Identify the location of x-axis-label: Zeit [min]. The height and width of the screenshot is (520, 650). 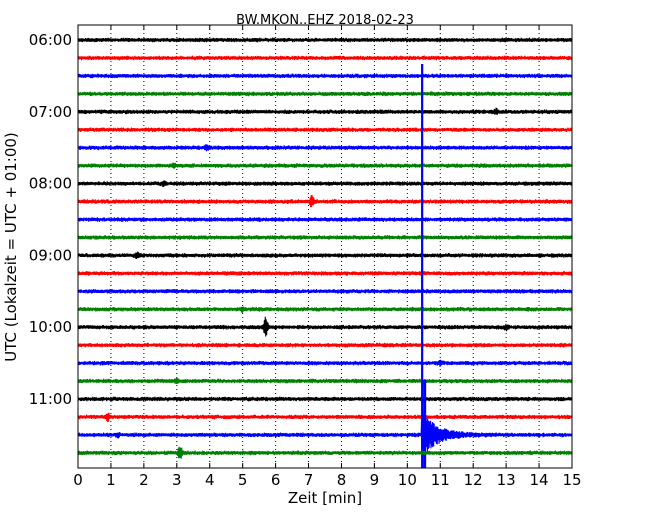
(325, 498).